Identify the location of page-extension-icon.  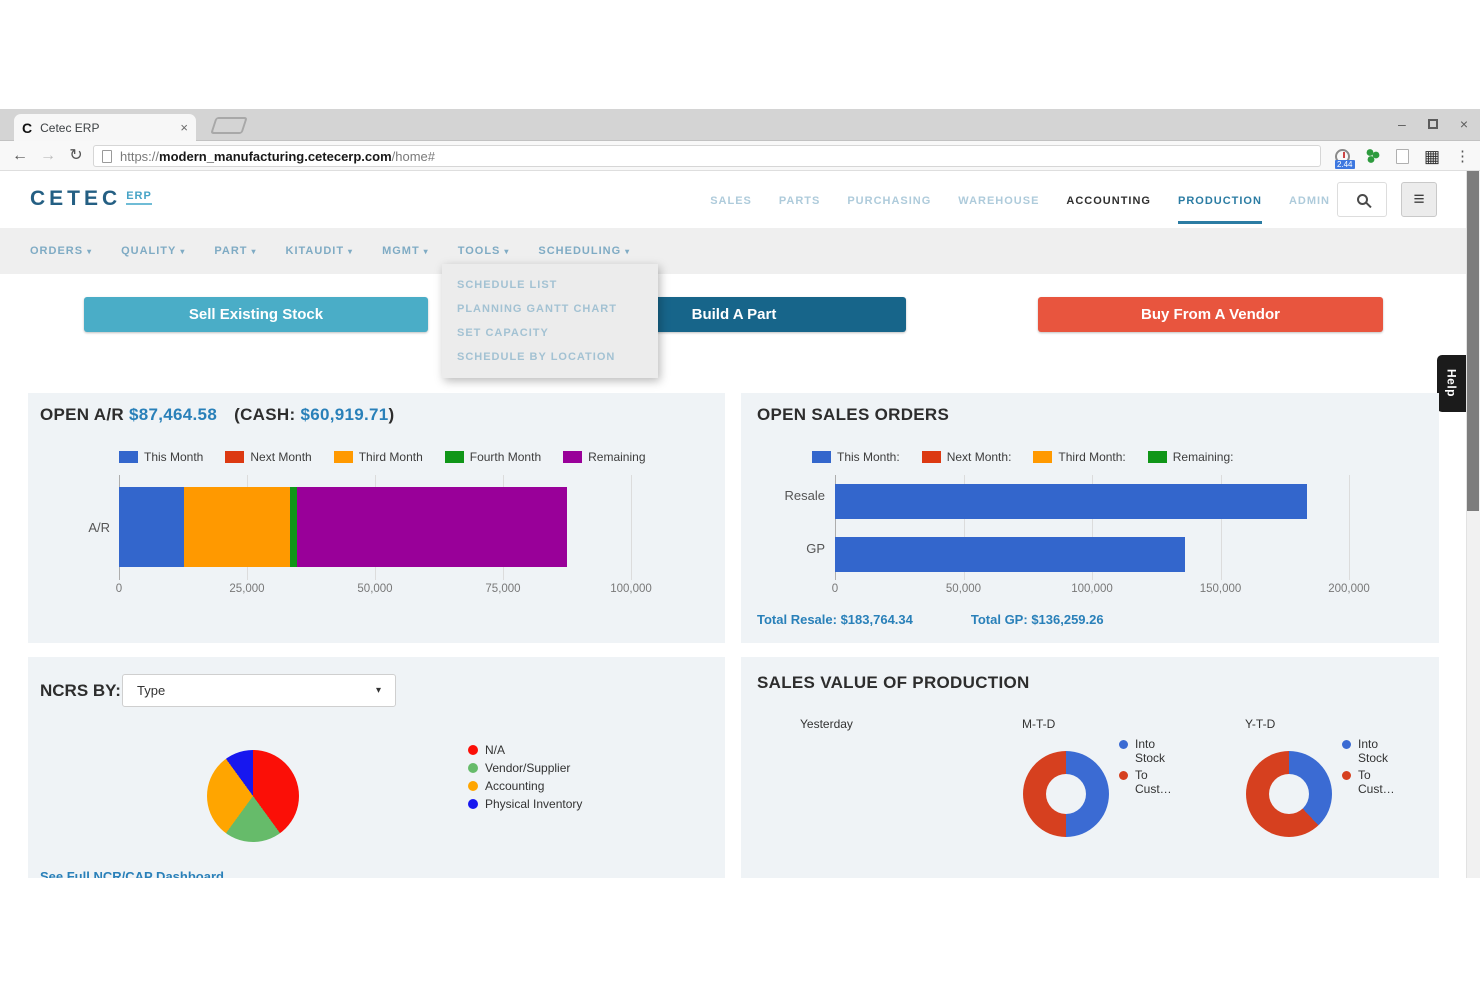
(1402, 156).